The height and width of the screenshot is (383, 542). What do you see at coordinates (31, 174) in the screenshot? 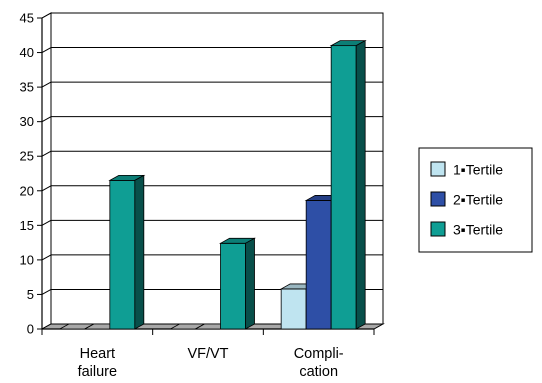
I see `y-axis-ticks: 0 5 10 15 20 25 30 35 40 45` at bounding box center [31, 174].